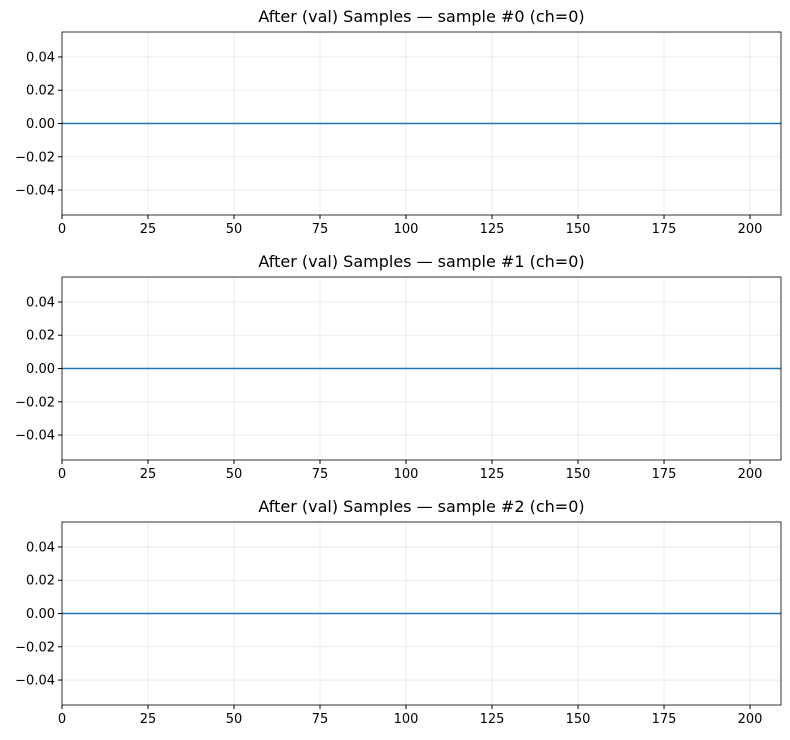 The height and width of the screenshot is (740, 790). I want to click on chart-title: After (val) Samples — sample #2 (ch=0), so click(421, 506).